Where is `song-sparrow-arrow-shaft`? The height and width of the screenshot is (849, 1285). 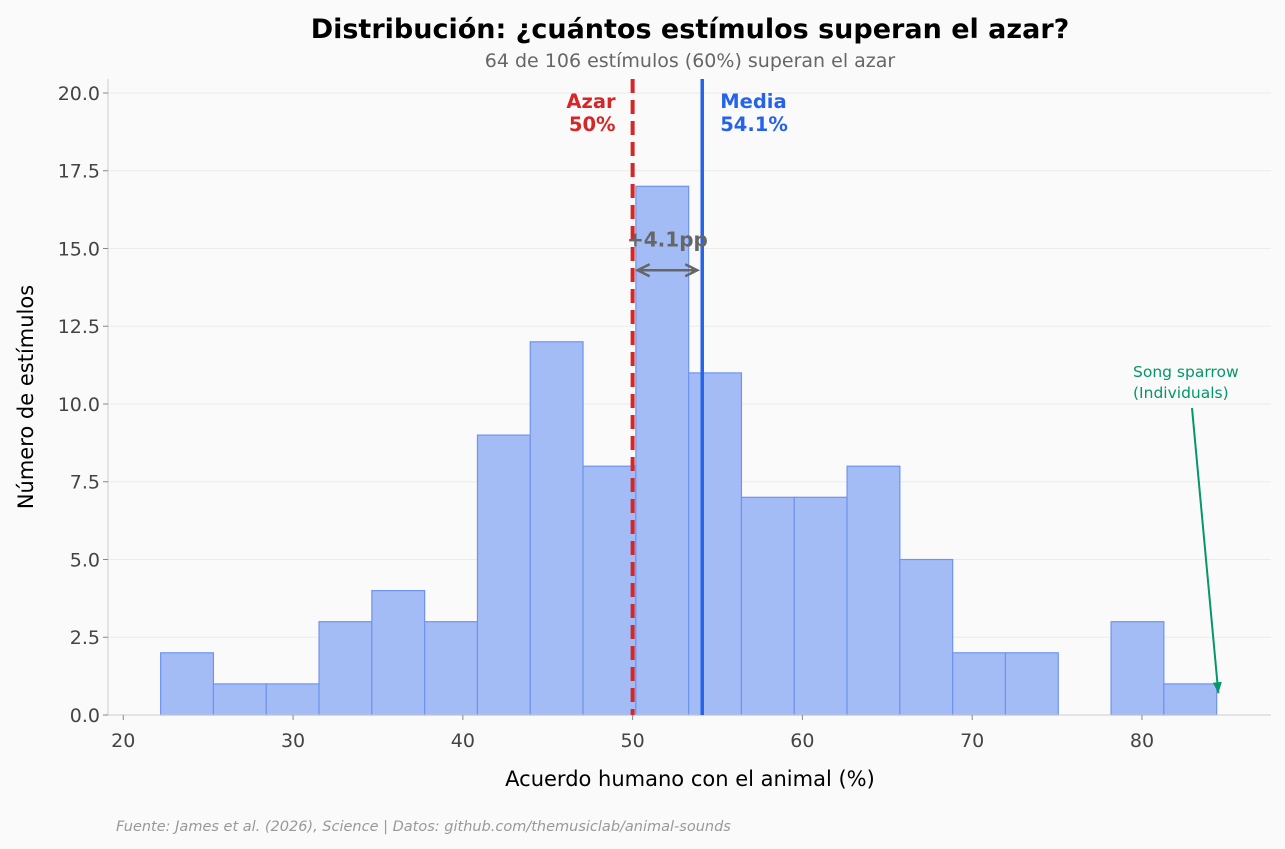
song-sparrow-arrow-shaft is located at coordinates (1205, 550).